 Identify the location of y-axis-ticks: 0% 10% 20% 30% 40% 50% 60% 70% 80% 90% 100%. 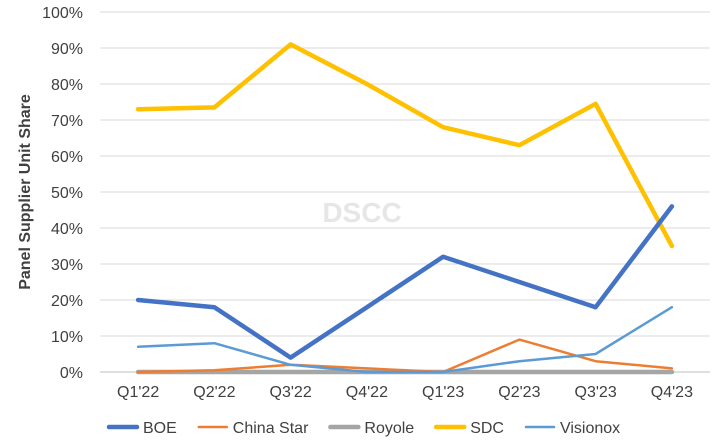
(62, 193).